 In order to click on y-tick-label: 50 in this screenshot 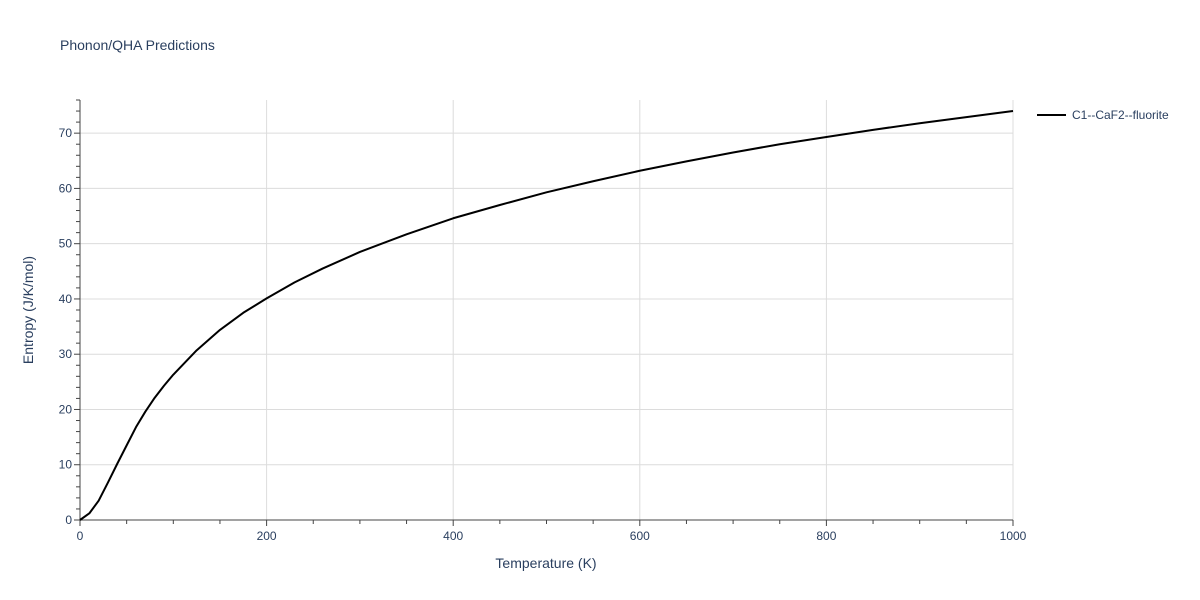, I will do `click(66, 244)`.